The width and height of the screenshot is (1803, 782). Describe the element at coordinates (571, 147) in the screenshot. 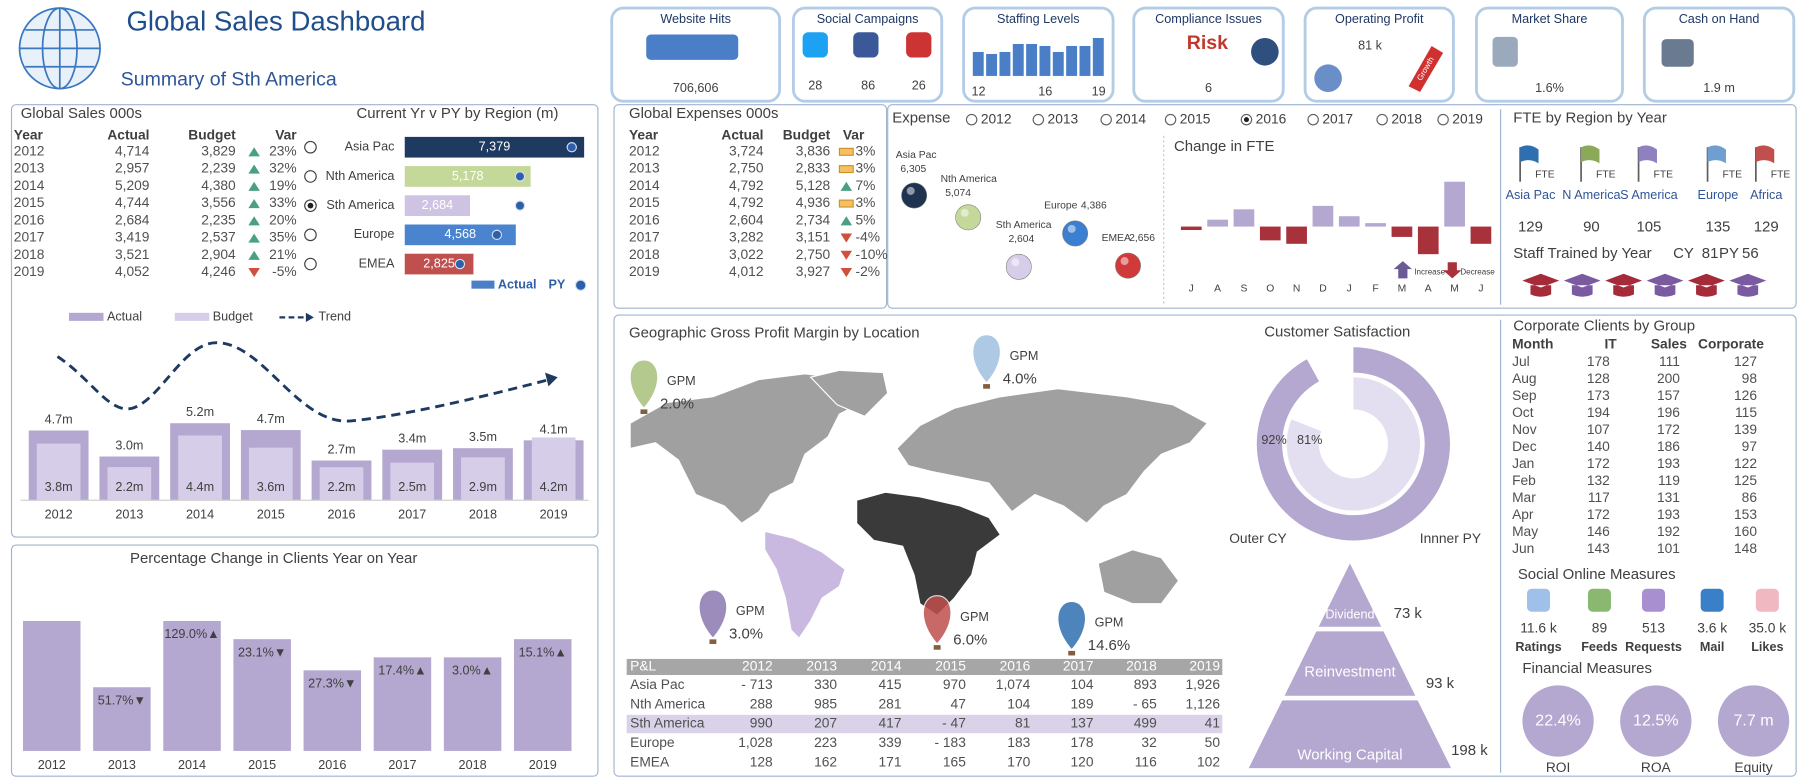

I see `py-marker` at that location.